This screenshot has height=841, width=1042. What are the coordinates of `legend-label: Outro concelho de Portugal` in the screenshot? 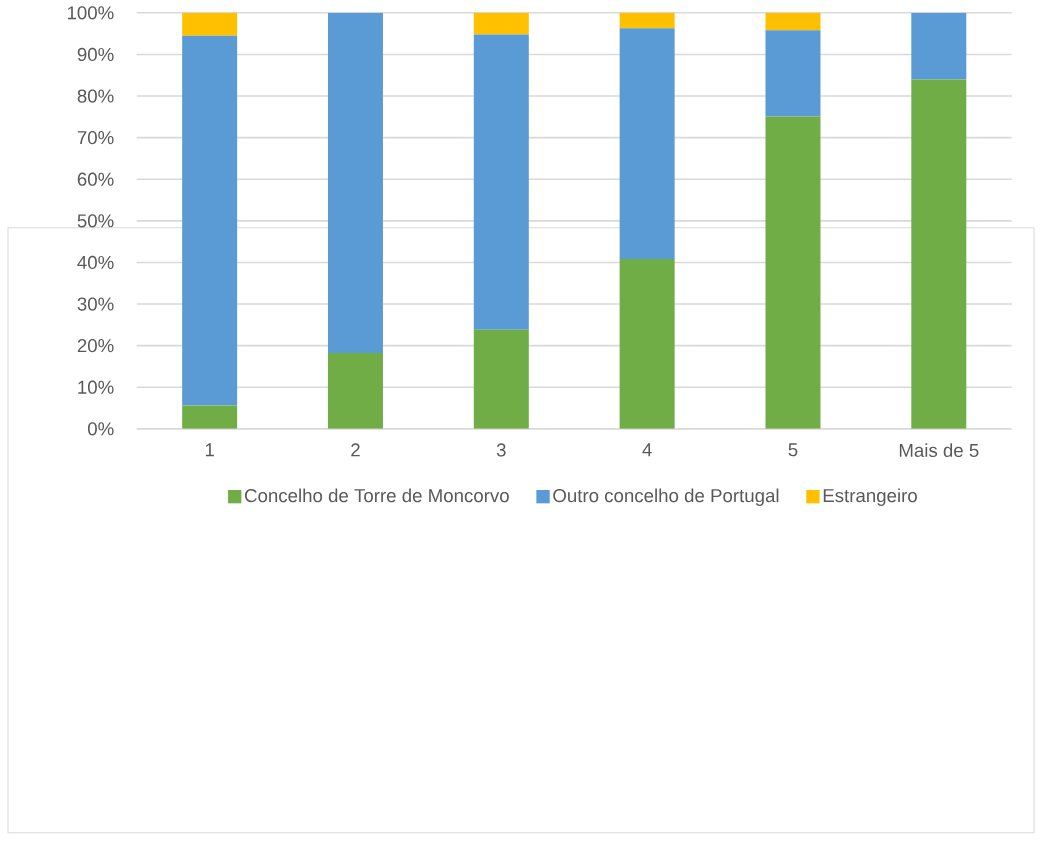 It's located at (666, 497).